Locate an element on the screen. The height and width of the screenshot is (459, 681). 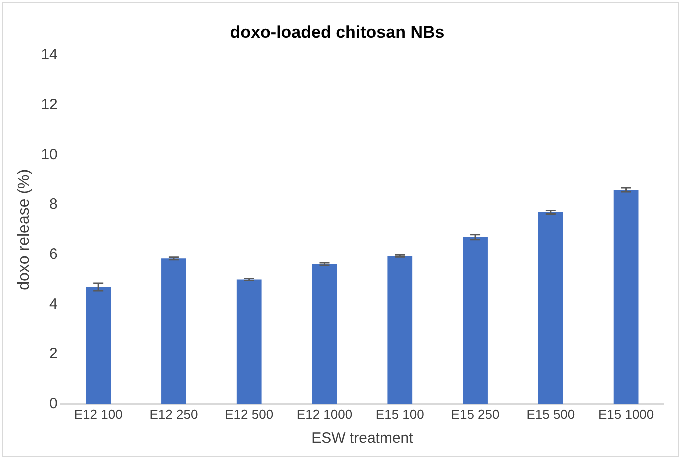
y-tick-label: 6 is located at coordinates (54, 254).